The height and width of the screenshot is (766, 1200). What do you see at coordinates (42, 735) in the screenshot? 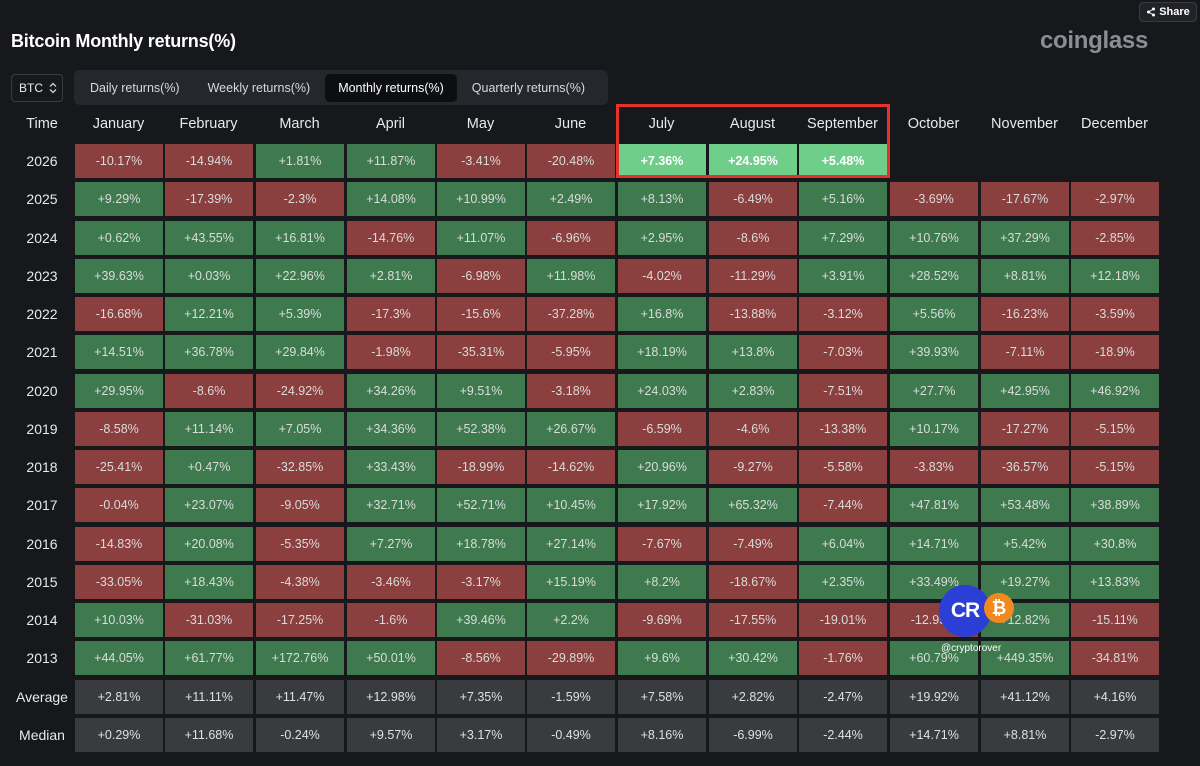
I see `row-label-median: Median` at bounding box center [42, 735].